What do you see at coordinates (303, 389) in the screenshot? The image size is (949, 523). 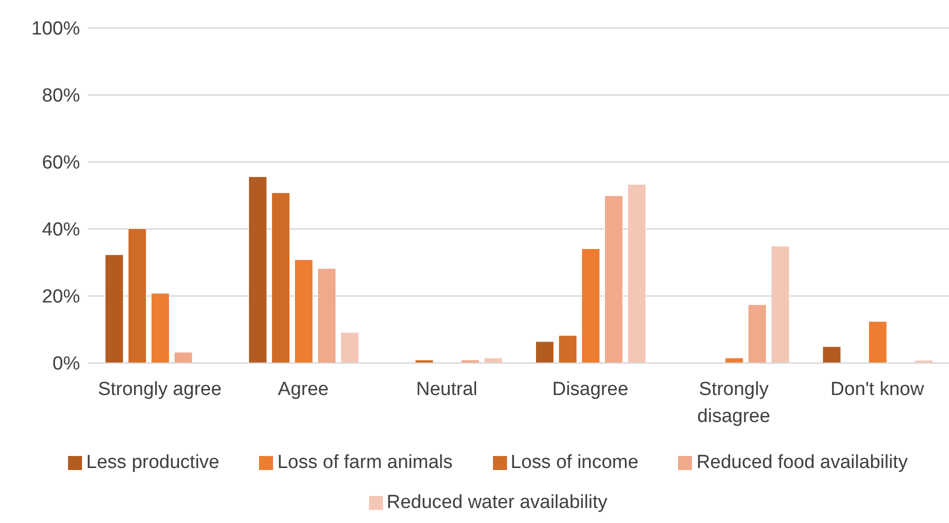 I see `x-tick-label: Agree` at bounding box center [303, 389].